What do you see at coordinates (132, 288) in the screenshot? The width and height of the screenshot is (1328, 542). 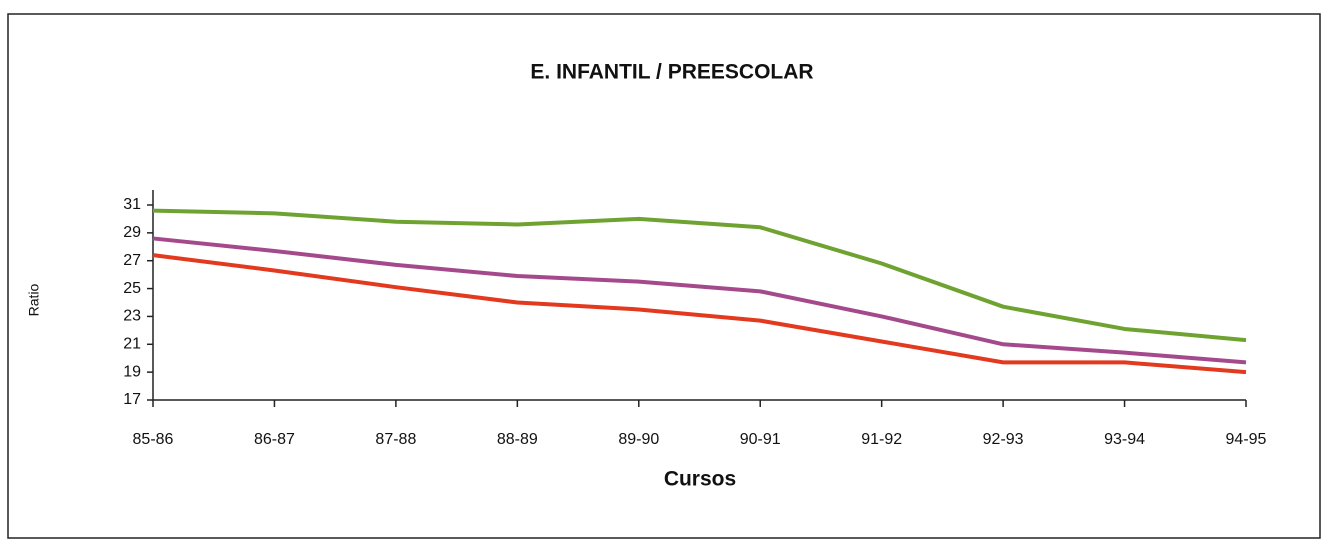 I see `y-tick-label: 25` at bounding box center [132, 288].